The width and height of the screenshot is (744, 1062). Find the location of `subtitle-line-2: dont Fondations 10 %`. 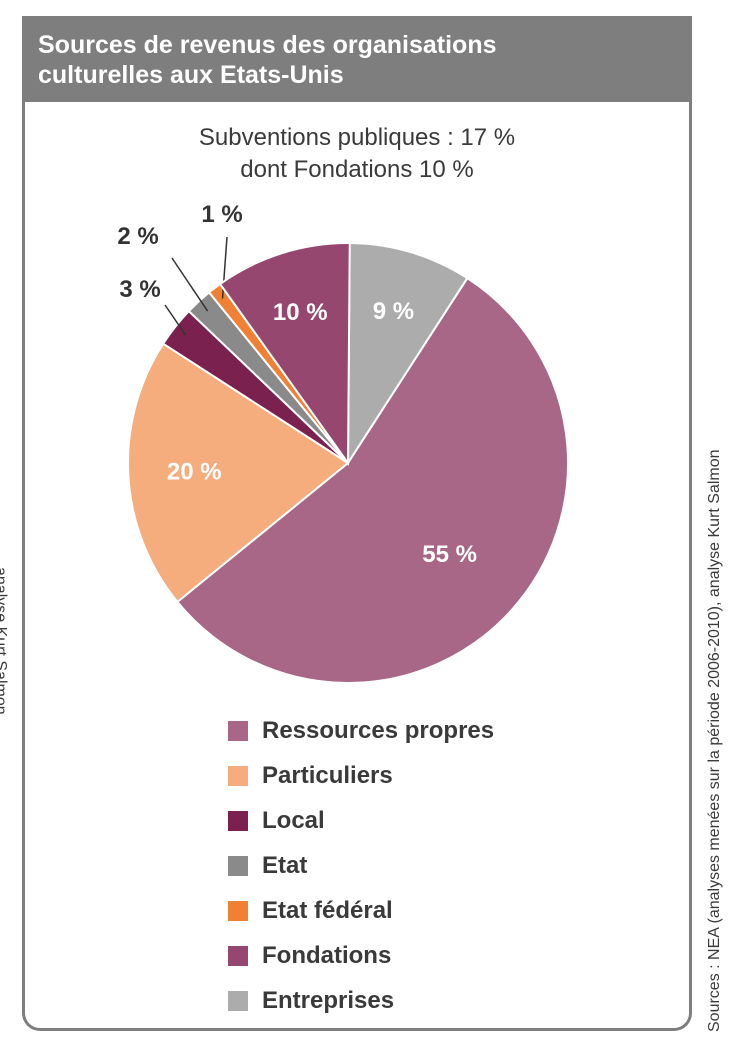

subtitle-line-2: dont Fondations 10 % is located at coordinates (357, 169).